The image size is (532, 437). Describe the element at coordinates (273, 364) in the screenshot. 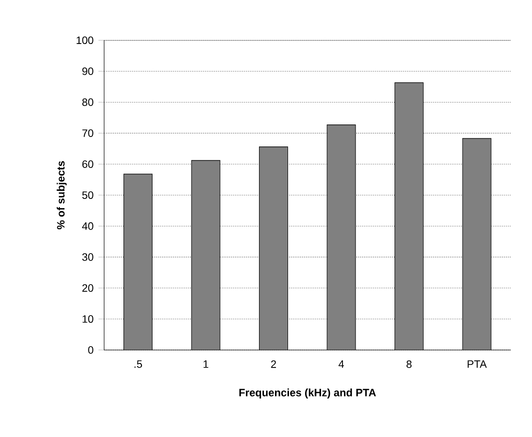

I see `x-tick-label: 2` at that location.